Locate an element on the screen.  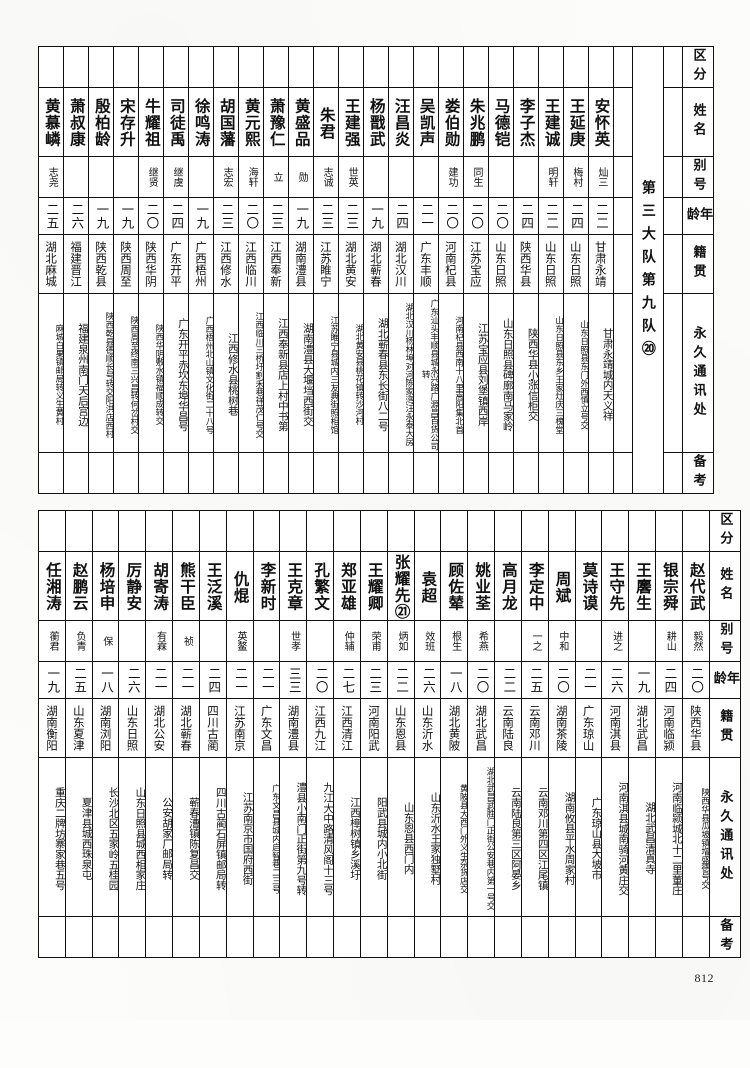
cell-division-9-text is located at coordinates (481, 531).